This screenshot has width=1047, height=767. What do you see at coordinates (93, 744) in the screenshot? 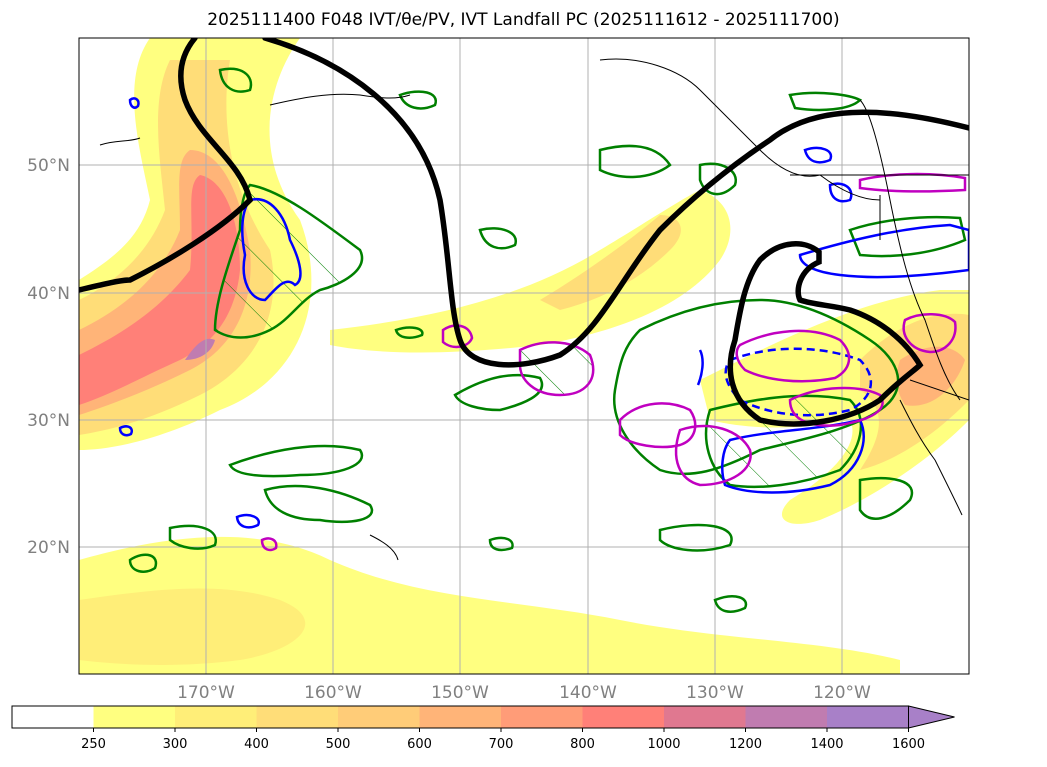
I see `colorbar-tick-label: 250` at bounding box center [93, 744].